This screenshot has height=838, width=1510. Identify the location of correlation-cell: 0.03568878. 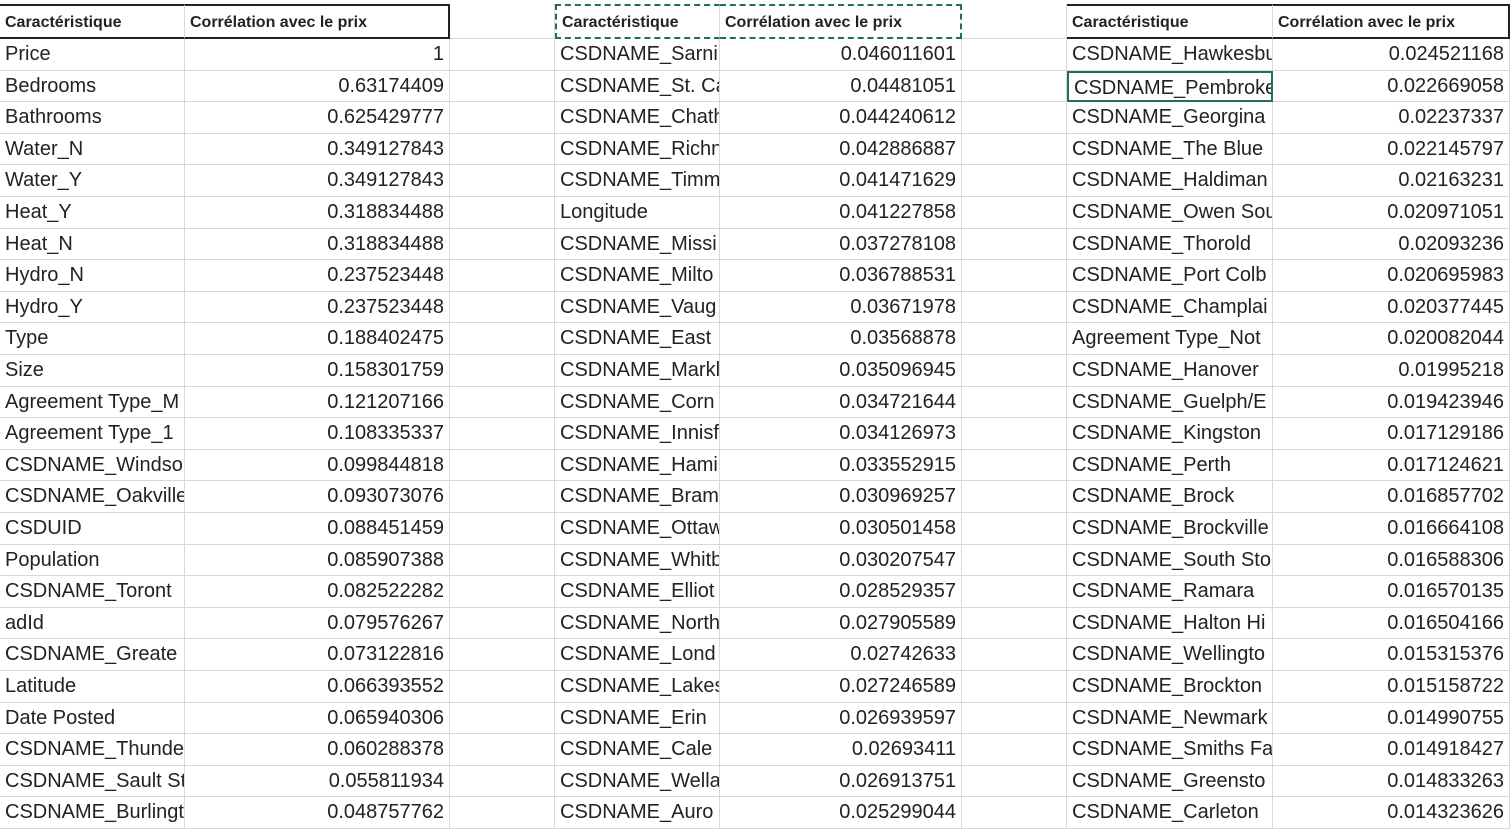
(841, 339).